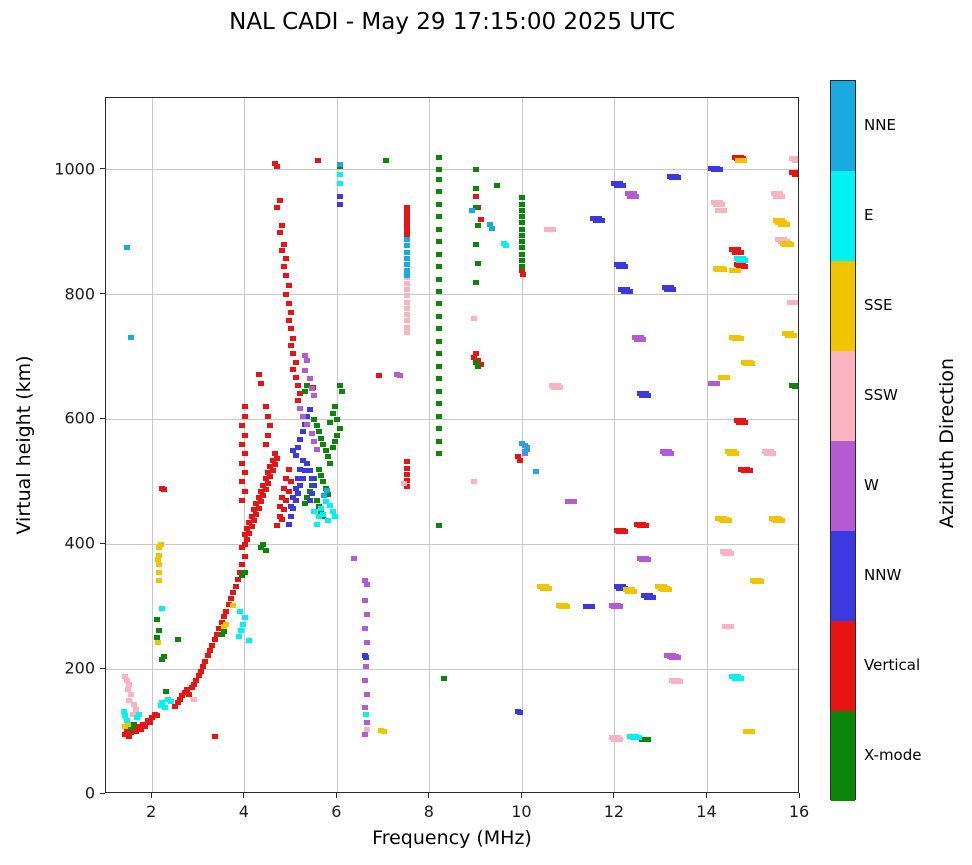 The image size is (972, 865). I want to click on x-tick-label: 4, so click(243, 811).